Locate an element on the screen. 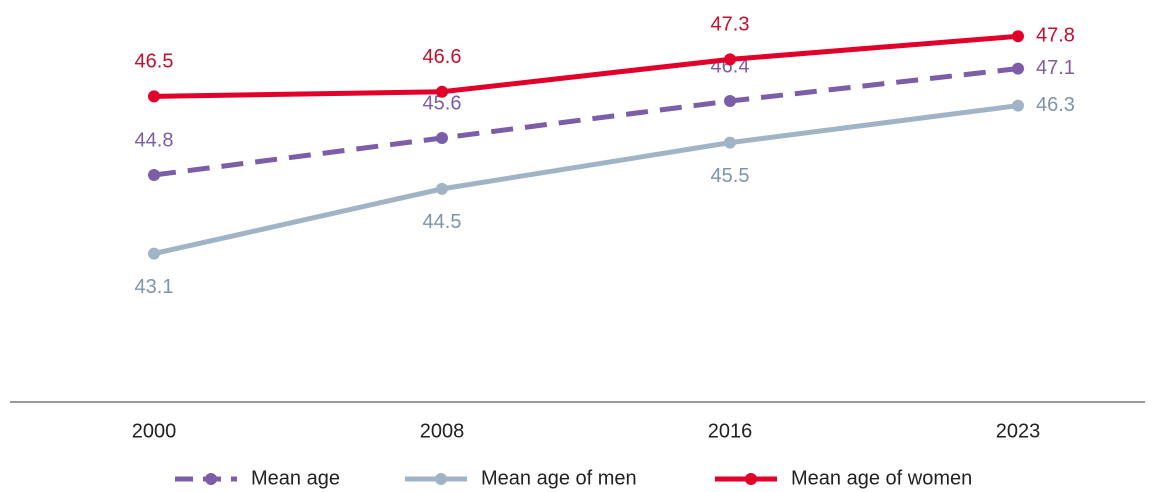  x-tick-label: 2023 is located at coordinates (1018, 431).